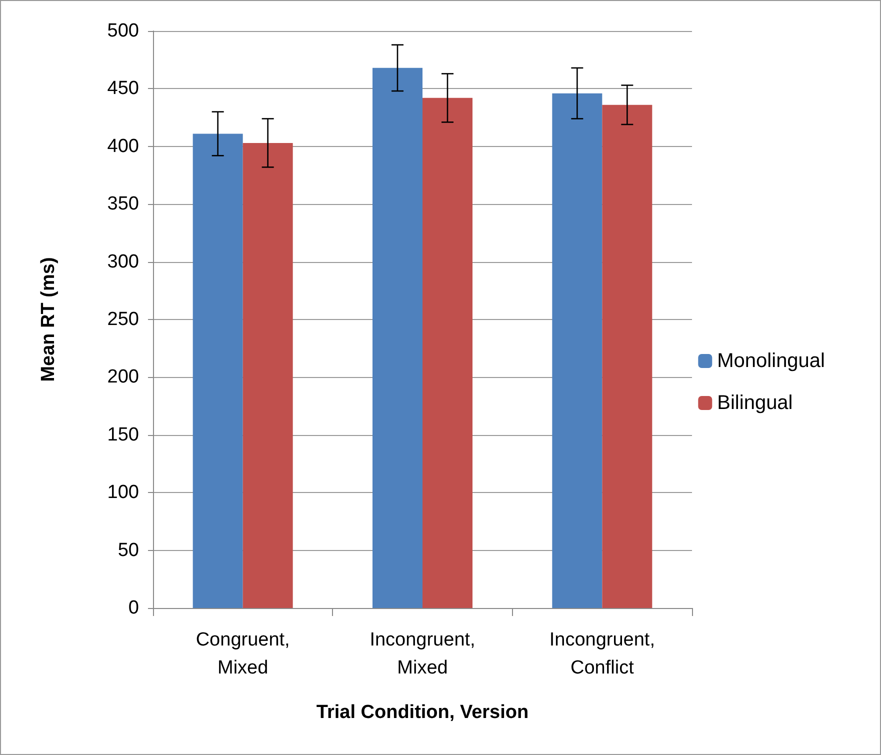 The height and width of the screenshot is (755, 881). What do you see at coordinates (128, 550) in the screenshot?
I see `y-tick-label: 50` at bounding box center [128, 550].